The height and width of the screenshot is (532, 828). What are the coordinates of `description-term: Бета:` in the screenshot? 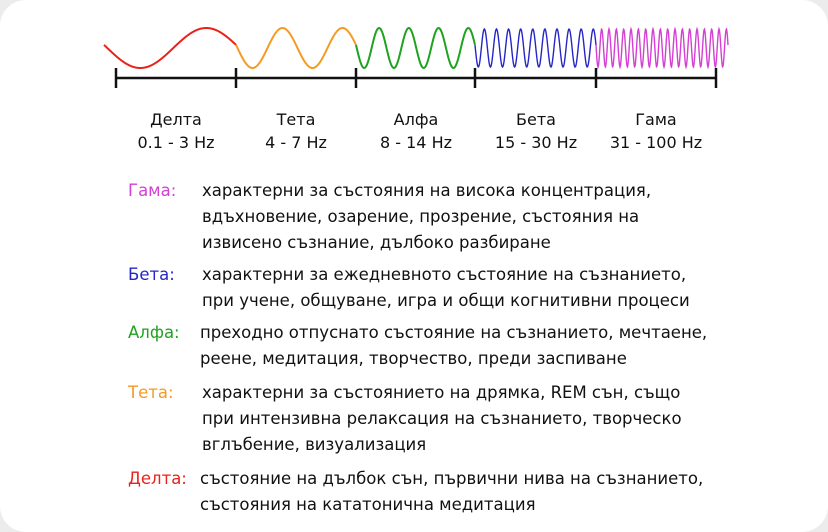 It's located at (151, 274).